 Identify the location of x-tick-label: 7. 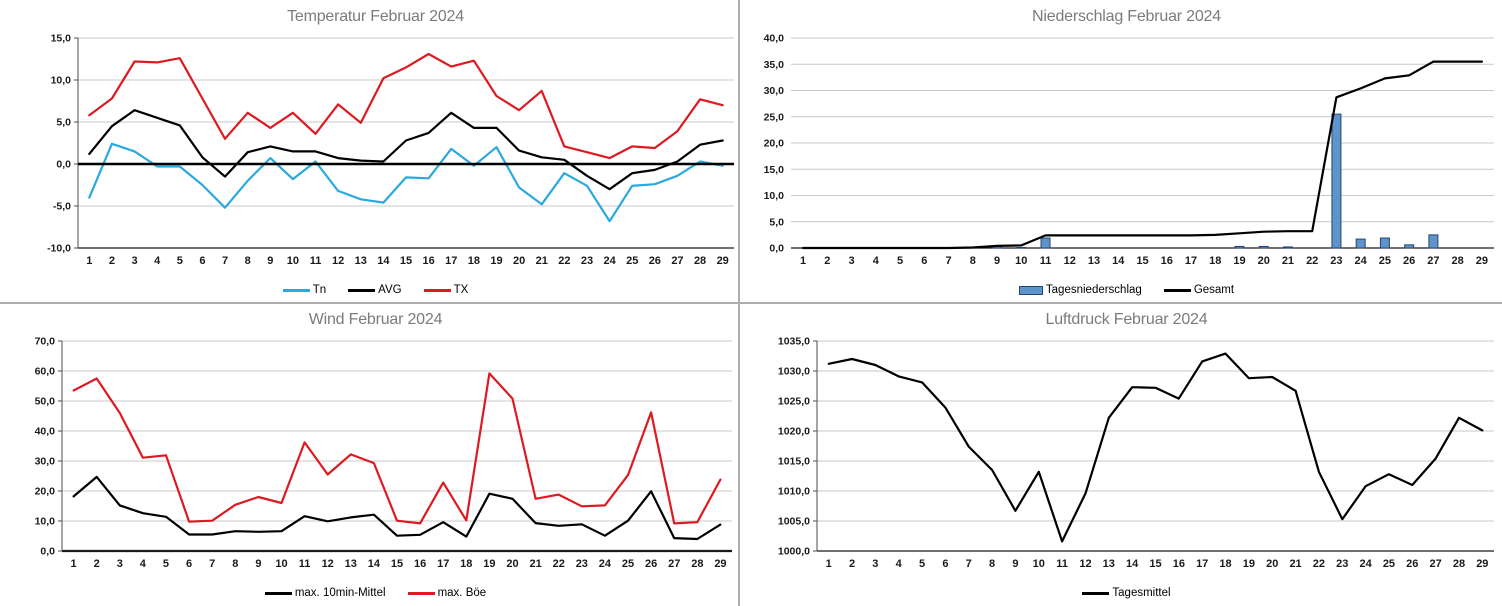
(212, 564).